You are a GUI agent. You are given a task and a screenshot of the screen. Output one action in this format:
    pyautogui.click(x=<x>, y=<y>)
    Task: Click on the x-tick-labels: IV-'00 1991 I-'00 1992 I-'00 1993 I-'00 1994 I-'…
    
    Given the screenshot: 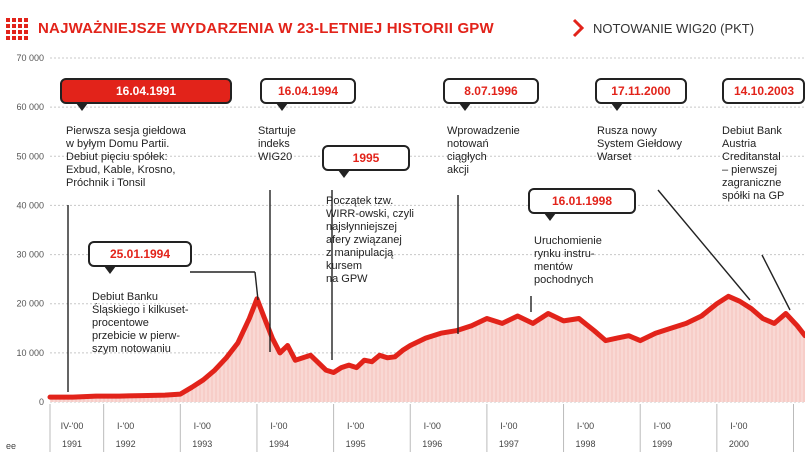 What is the action you would take?
    pyautogui.click(x=422, y=428)
    